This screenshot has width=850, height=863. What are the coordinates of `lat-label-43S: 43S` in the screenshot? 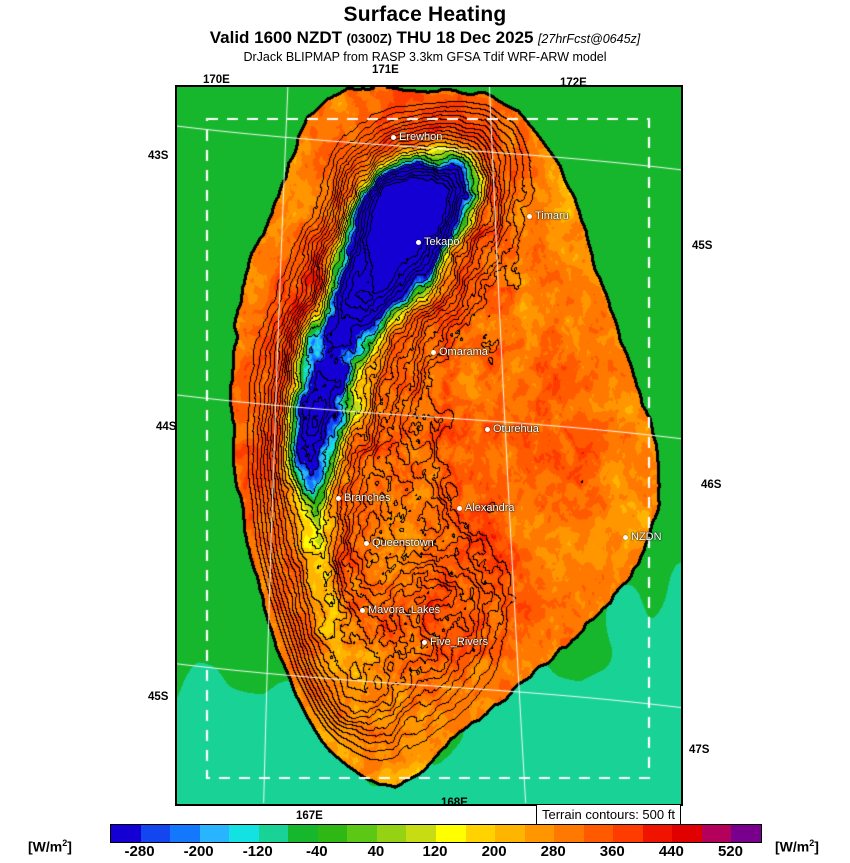 It's located at (158, 156).